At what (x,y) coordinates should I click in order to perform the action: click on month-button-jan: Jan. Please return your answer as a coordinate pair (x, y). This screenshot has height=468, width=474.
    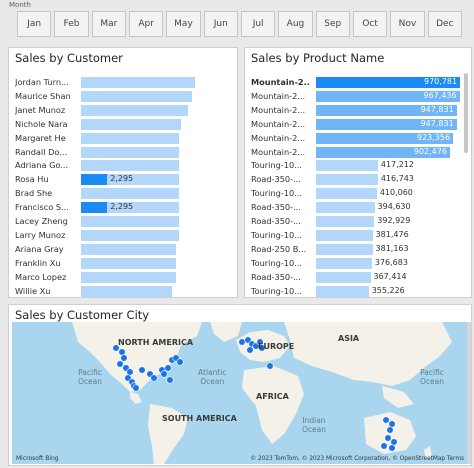
    Looking at the image, I should click on (34, 24).